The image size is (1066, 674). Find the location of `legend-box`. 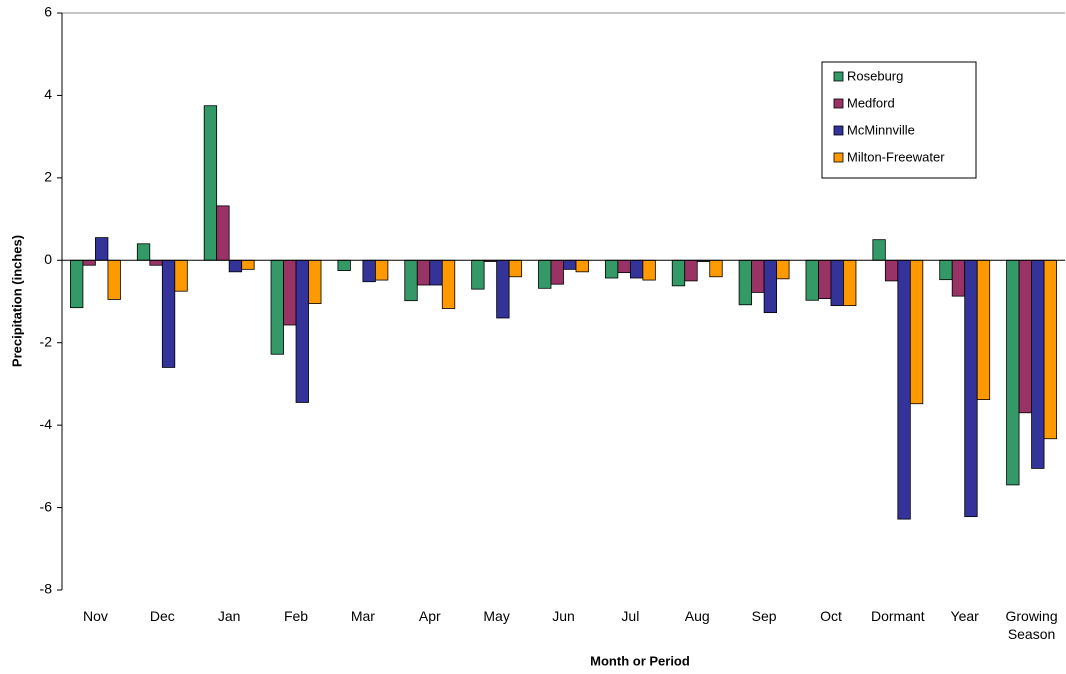

legend-box is located at coordinates (899, 120).